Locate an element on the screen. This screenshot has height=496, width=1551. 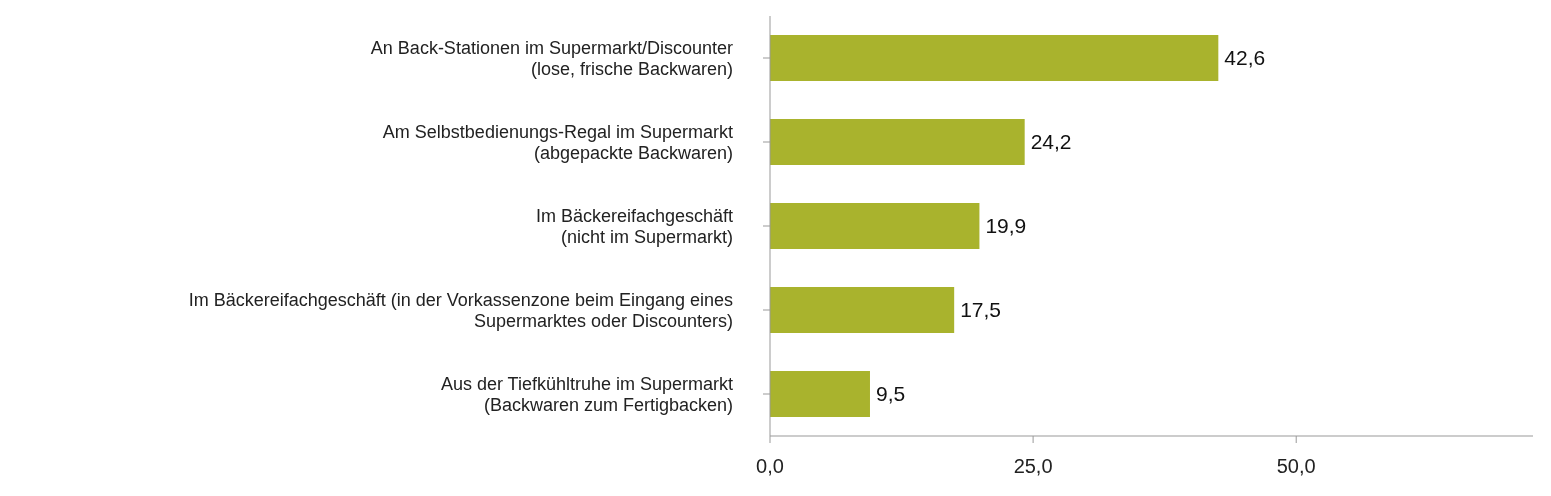
y-tick-label: Am Selbstbedienungs-Regal im Supermarkt (abgepackte Backwaren) is located at coordinates (557, 142).